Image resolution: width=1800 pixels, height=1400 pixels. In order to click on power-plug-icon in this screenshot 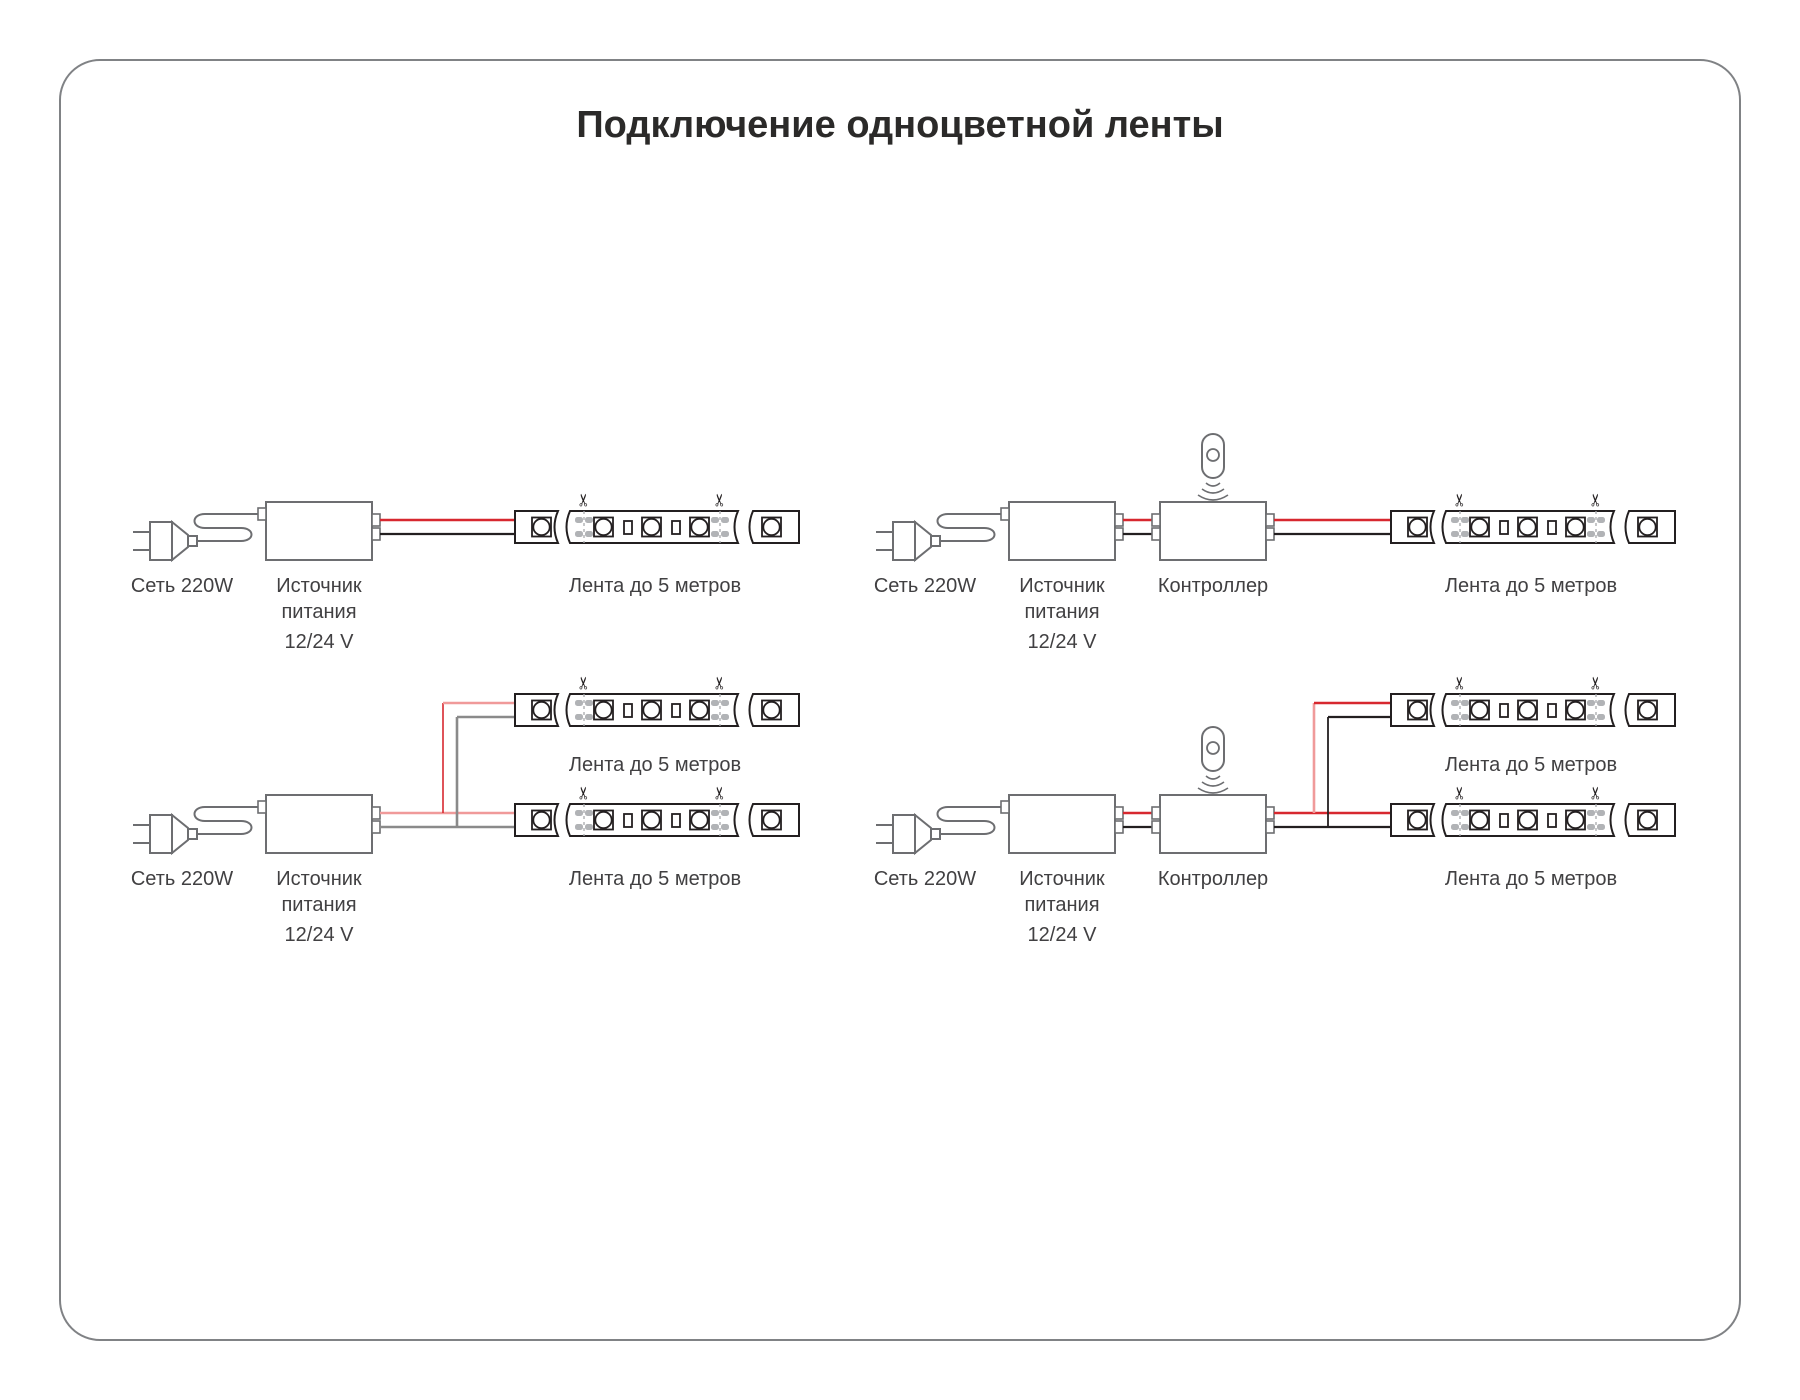, I will do `click(908, 834)`.